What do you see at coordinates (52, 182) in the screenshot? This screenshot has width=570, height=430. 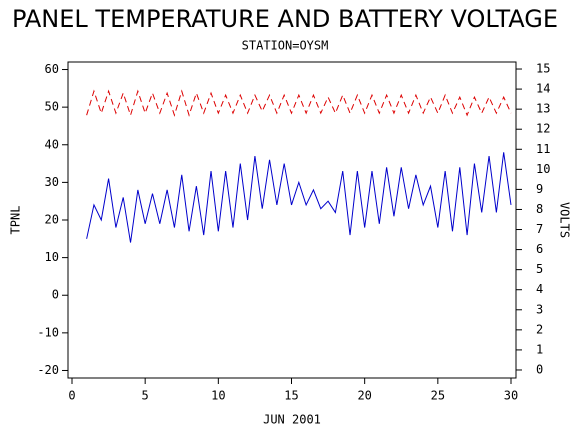 I see `y-tick-label: 30` at bounding box center [52, 182].